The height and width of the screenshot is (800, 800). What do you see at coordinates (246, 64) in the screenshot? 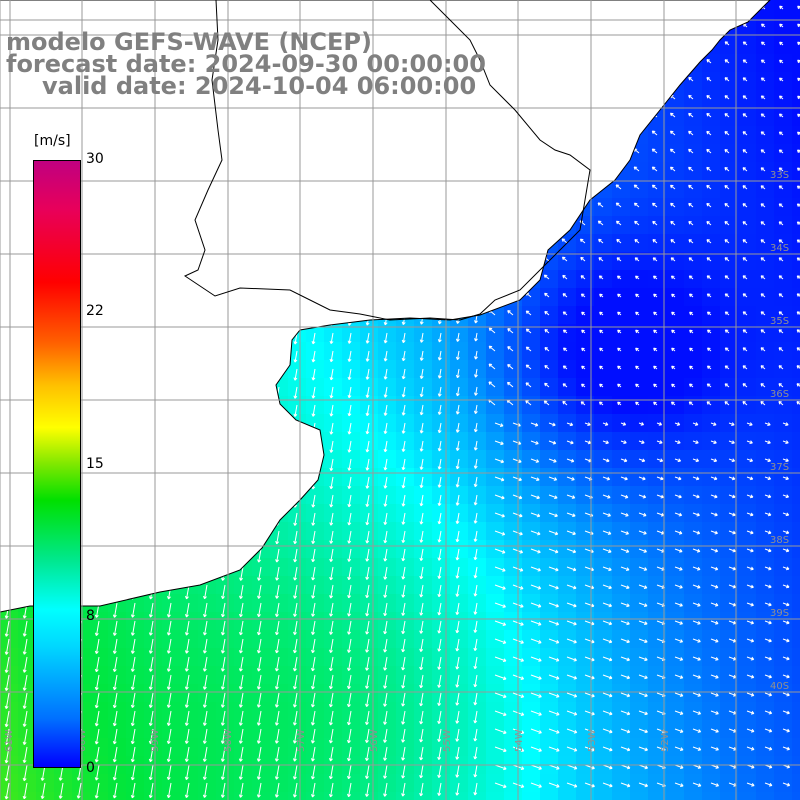
I see `forecast-date: forecast date: 2024-09-30 00:00:00` at bounding box center [246, 64].